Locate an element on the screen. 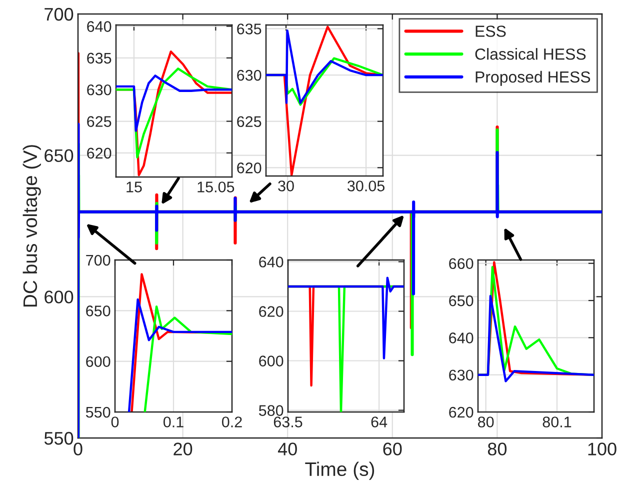 The height and width of the screenshot is (499, 630). x-tick-label: 80.1 is located at coordinates (557, 422).